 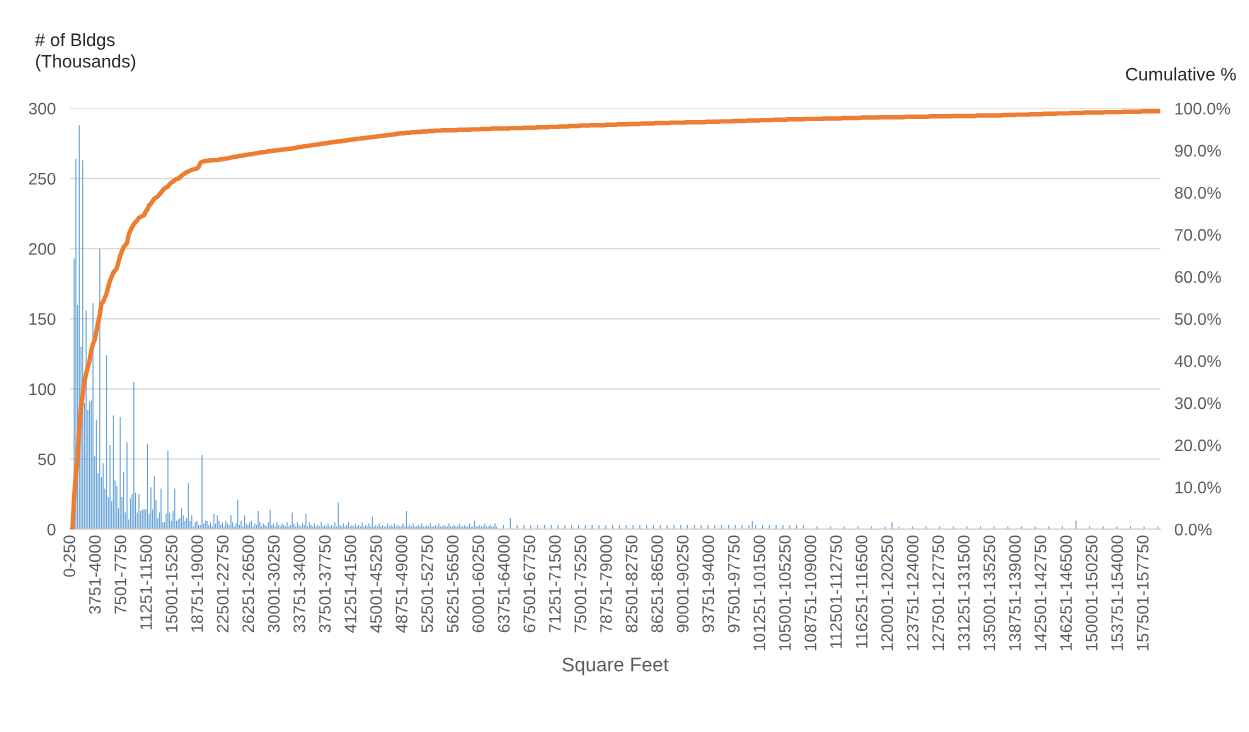 I want to click on x-tick-label: 127501-127750, so click(x=938, y=593).